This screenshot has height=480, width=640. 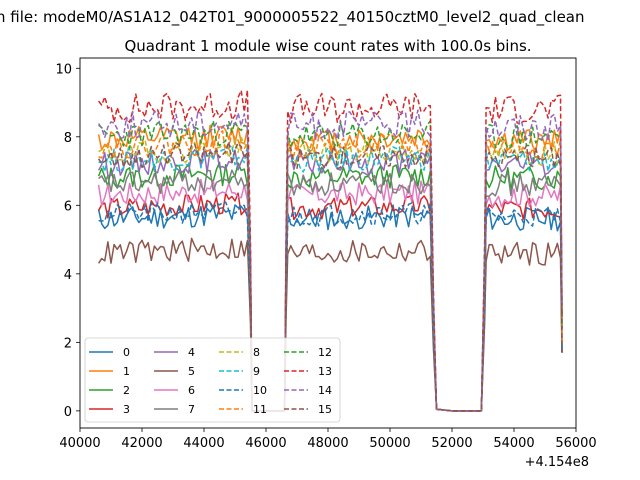 I want to click on y-tick-label: 8, so click(x=68, y=138).